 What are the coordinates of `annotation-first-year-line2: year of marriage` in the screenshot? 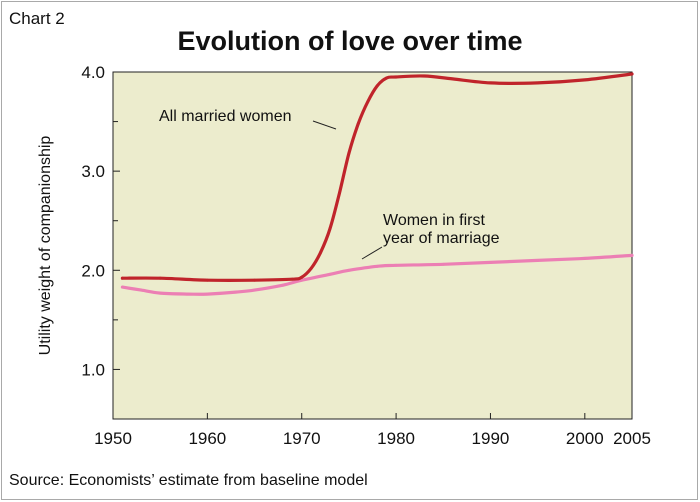 It's located at (441, 238).